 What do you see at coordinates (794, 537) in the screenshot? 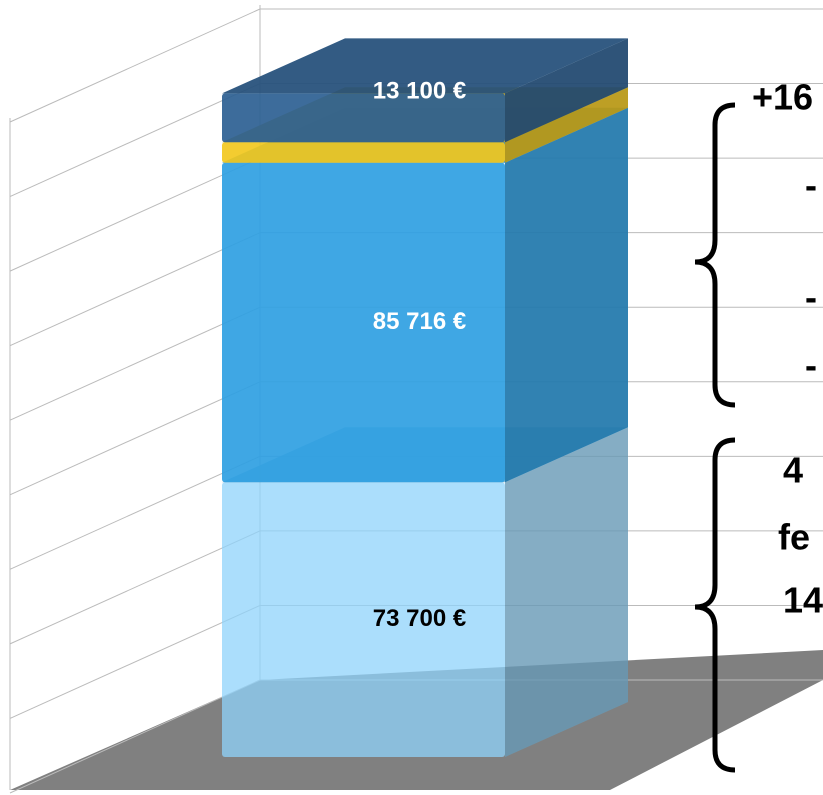
I see `annotation: fe` at bounding box center [794, 537].